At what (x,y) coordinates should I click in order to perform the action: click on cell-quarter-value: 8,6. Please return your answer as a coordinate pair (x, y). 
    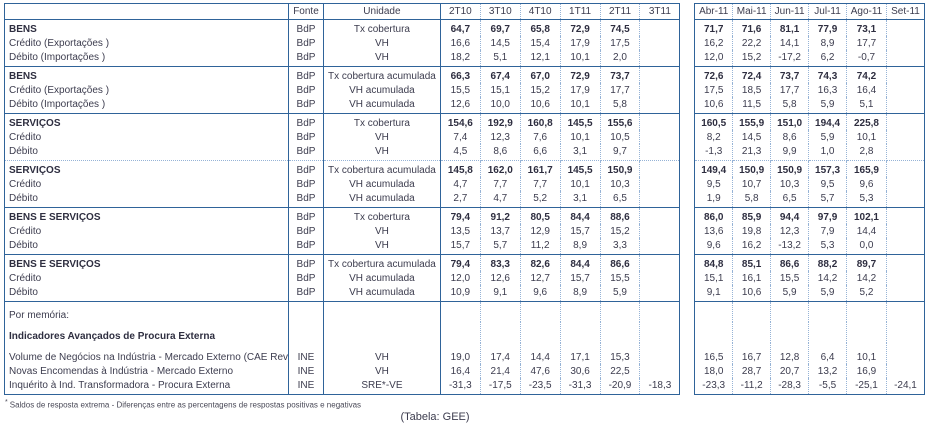
    Looking at the image, I should click on (500, 152).